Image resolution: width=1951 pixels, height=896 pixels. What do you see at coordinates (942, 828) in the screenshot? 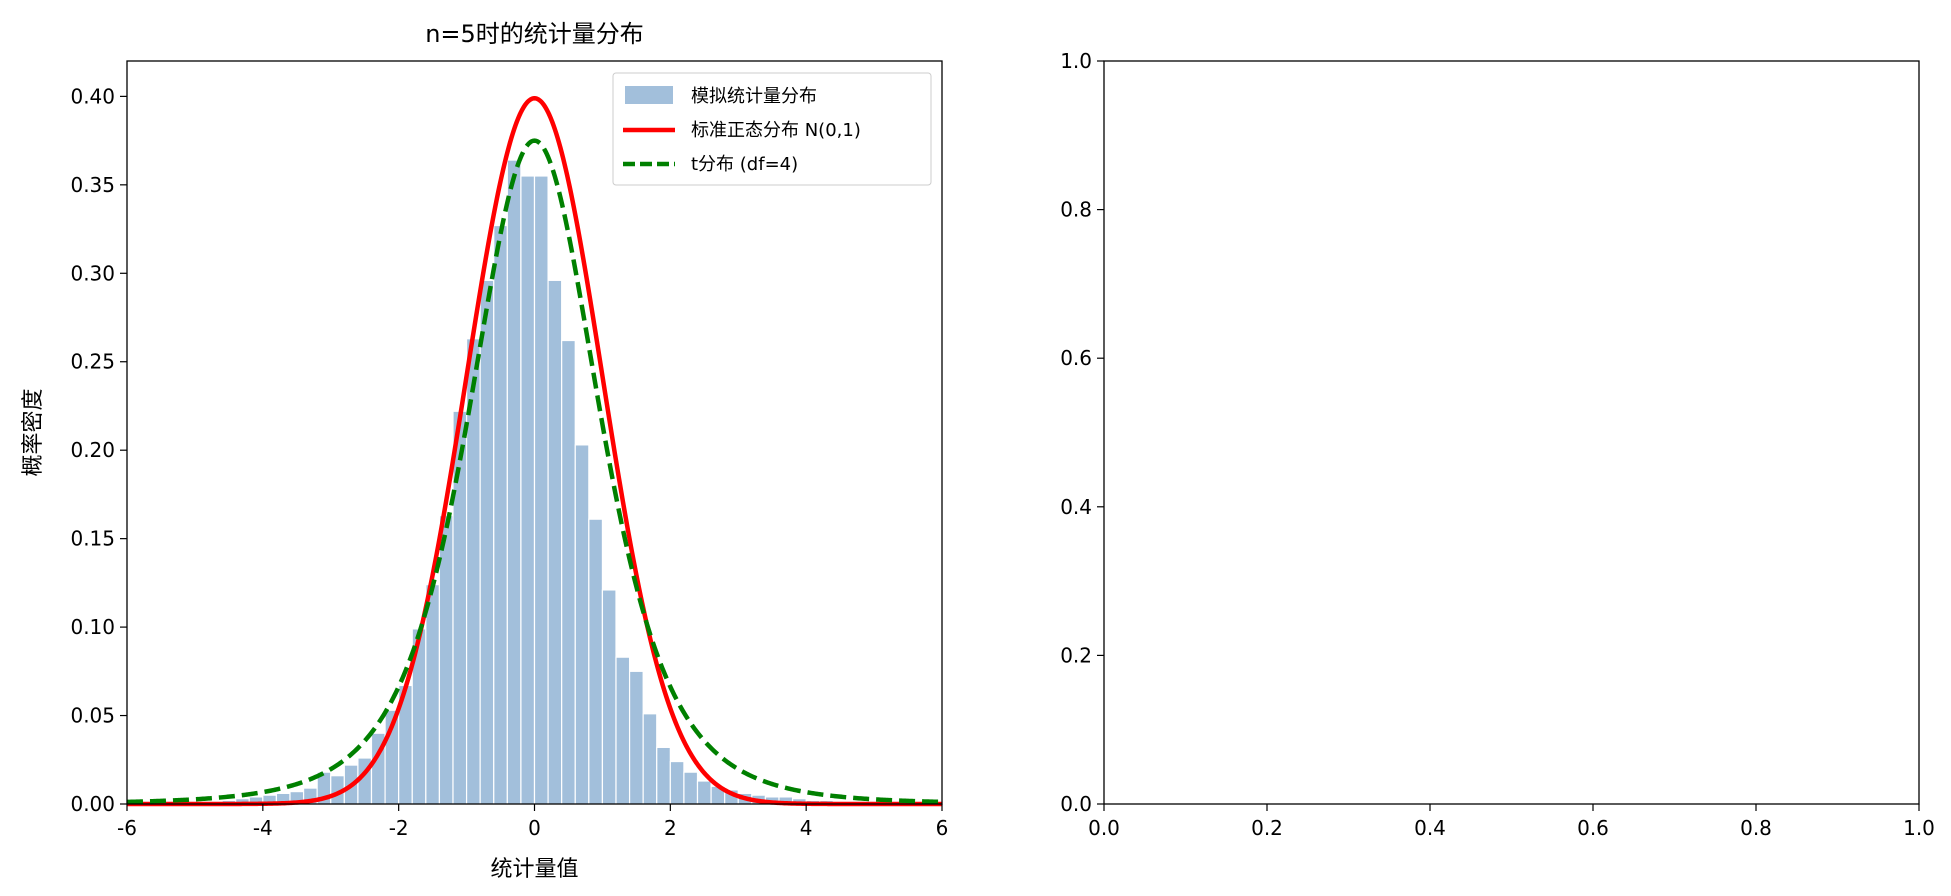
I see `left-x-tick-label: 6` at bounding box center [942, 828].